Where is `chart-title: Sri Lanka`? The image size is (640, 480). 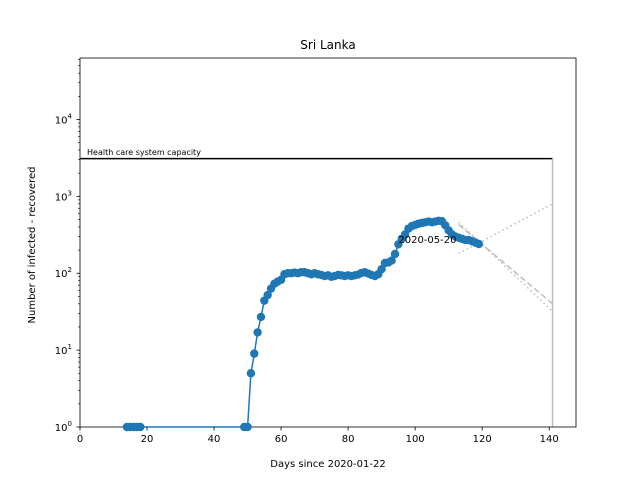
chart-title: Sri Lanka is located at coordinates (327, 45).